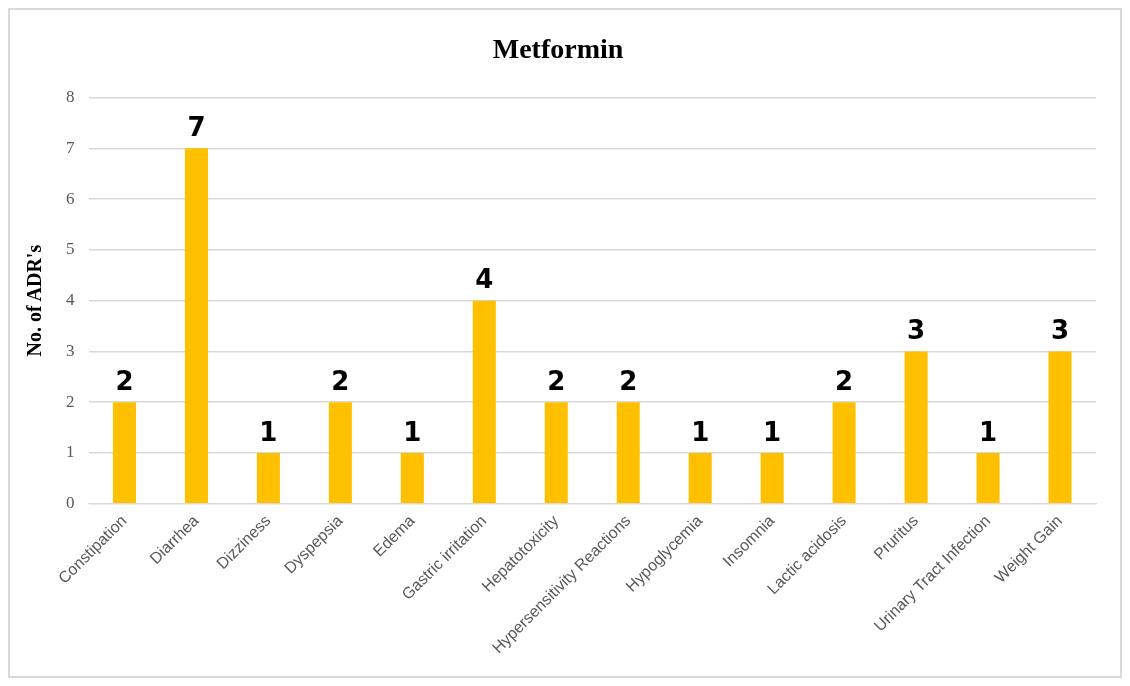  I want to click on y-tick-label: 7, so click(70, 147).